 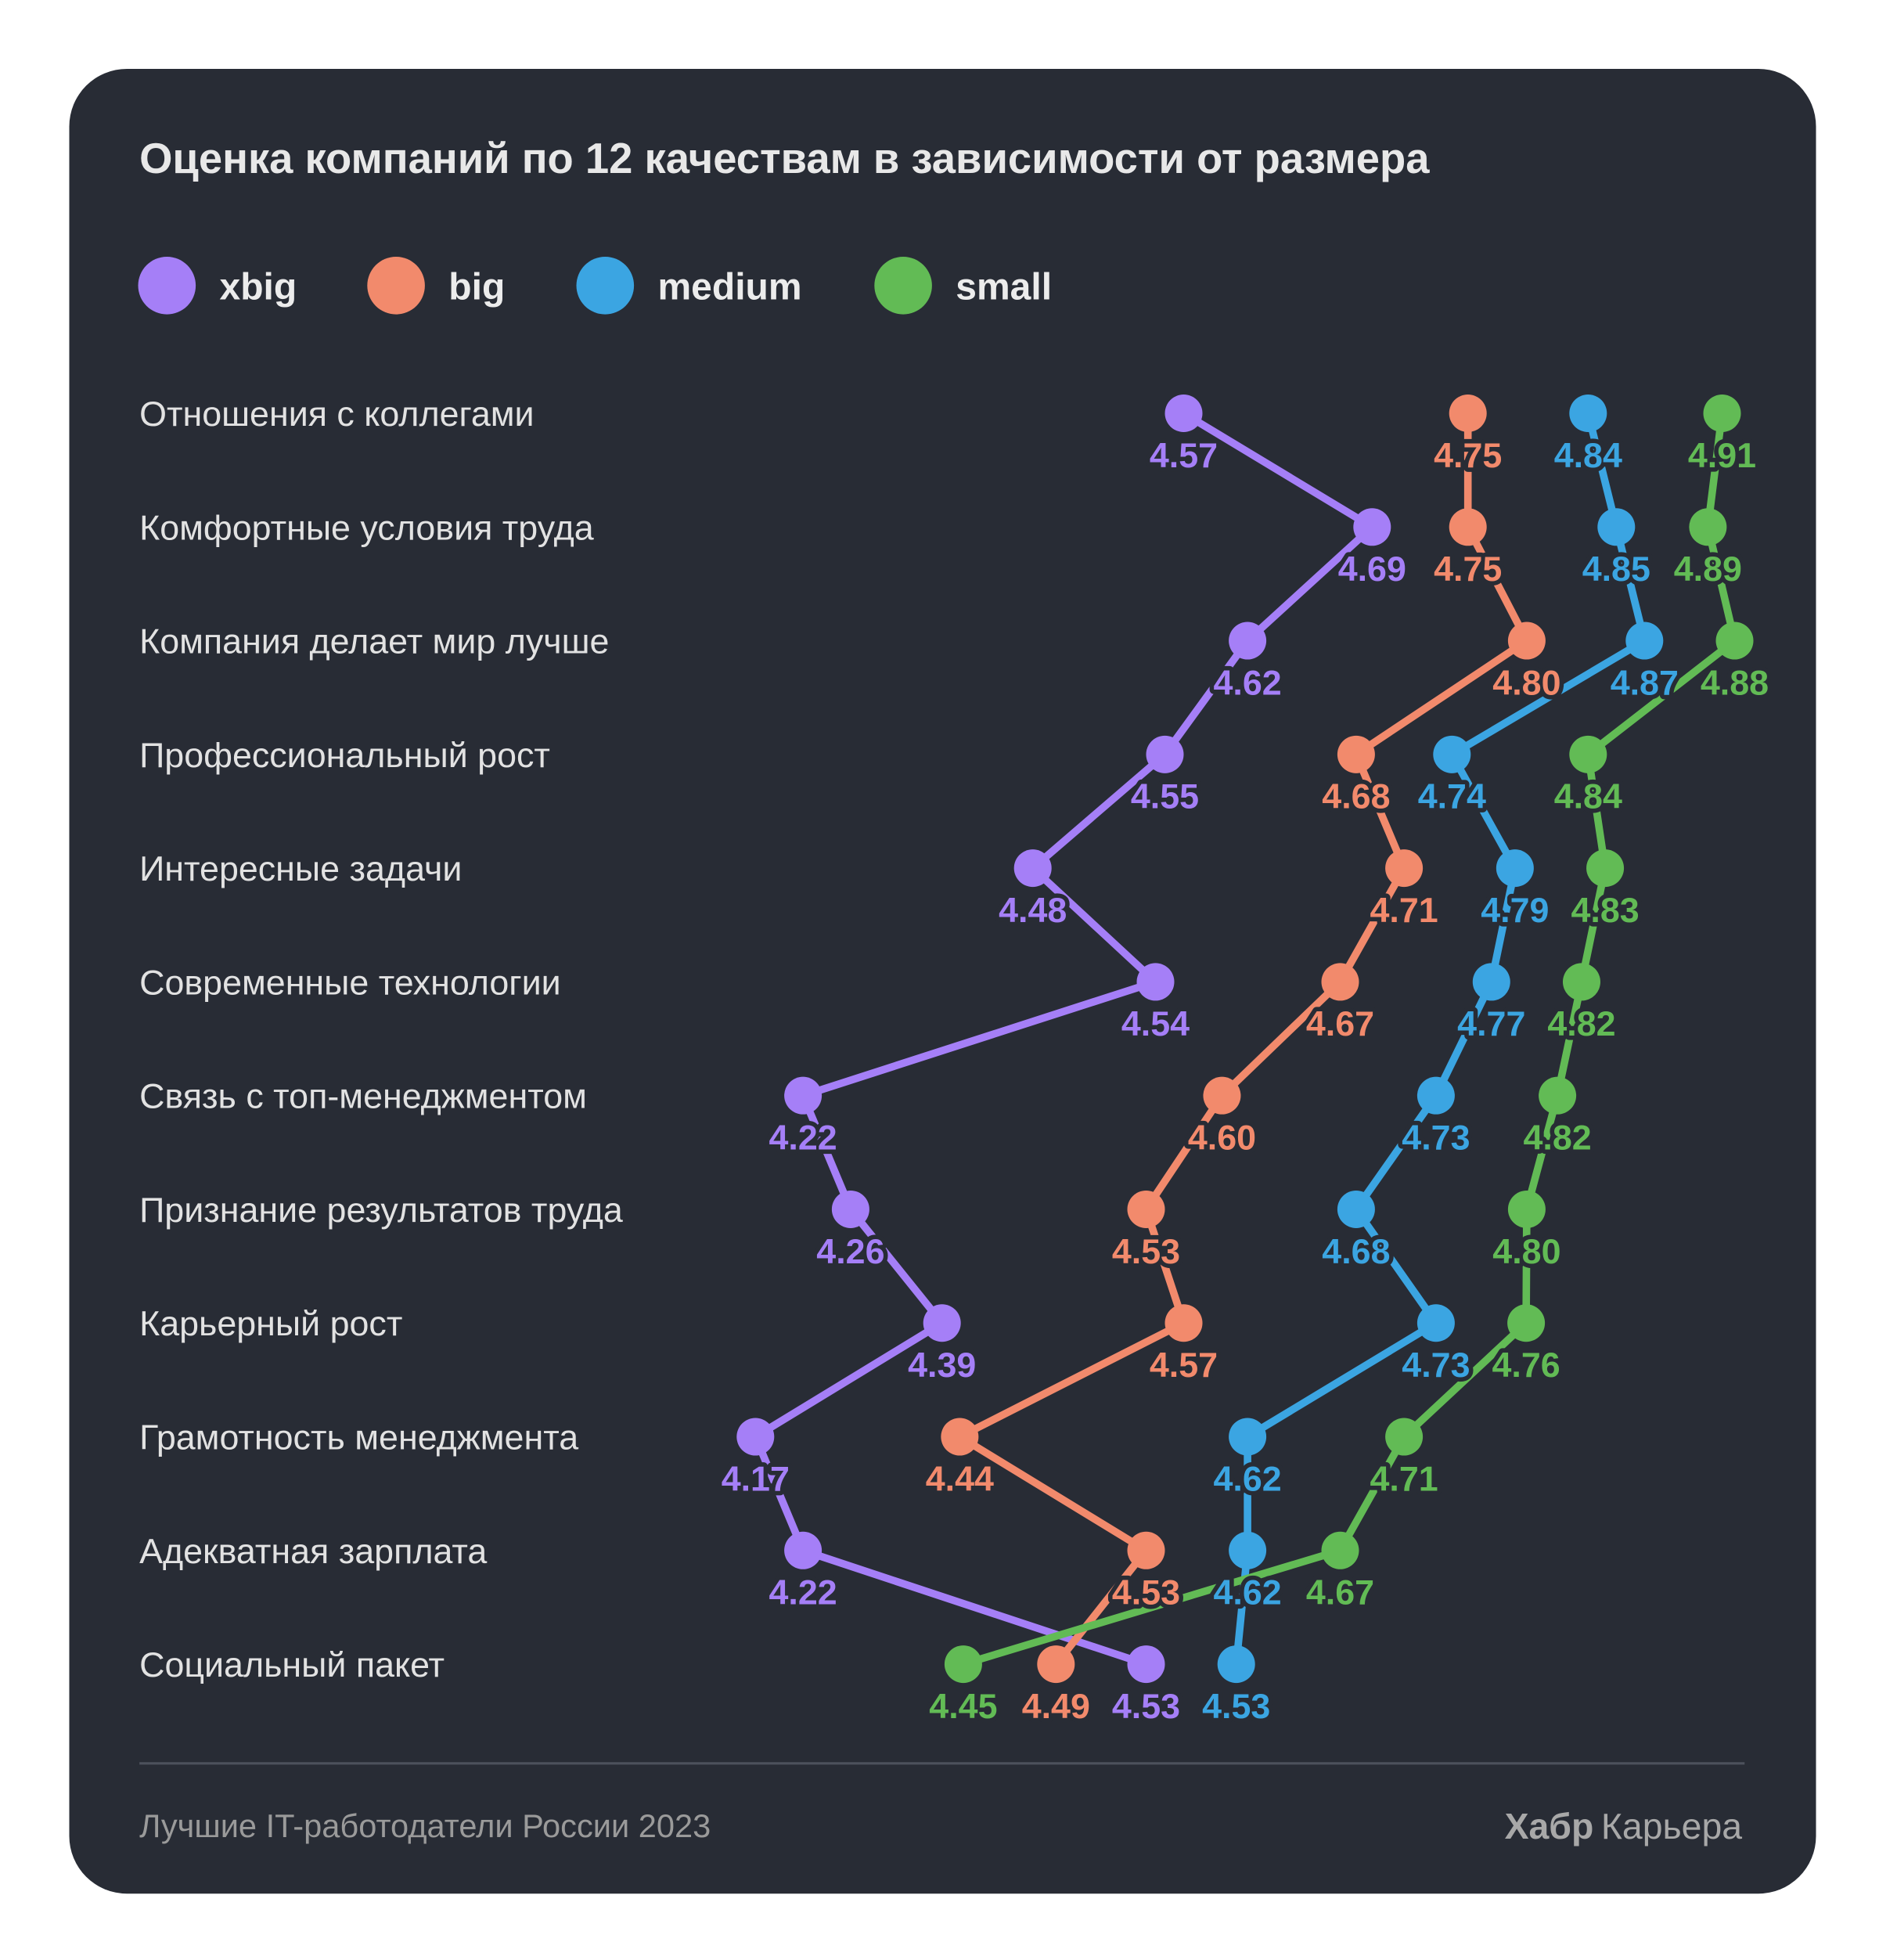 I want to click on value-label-xbig: 4.55, so click(x=1165, y=796).